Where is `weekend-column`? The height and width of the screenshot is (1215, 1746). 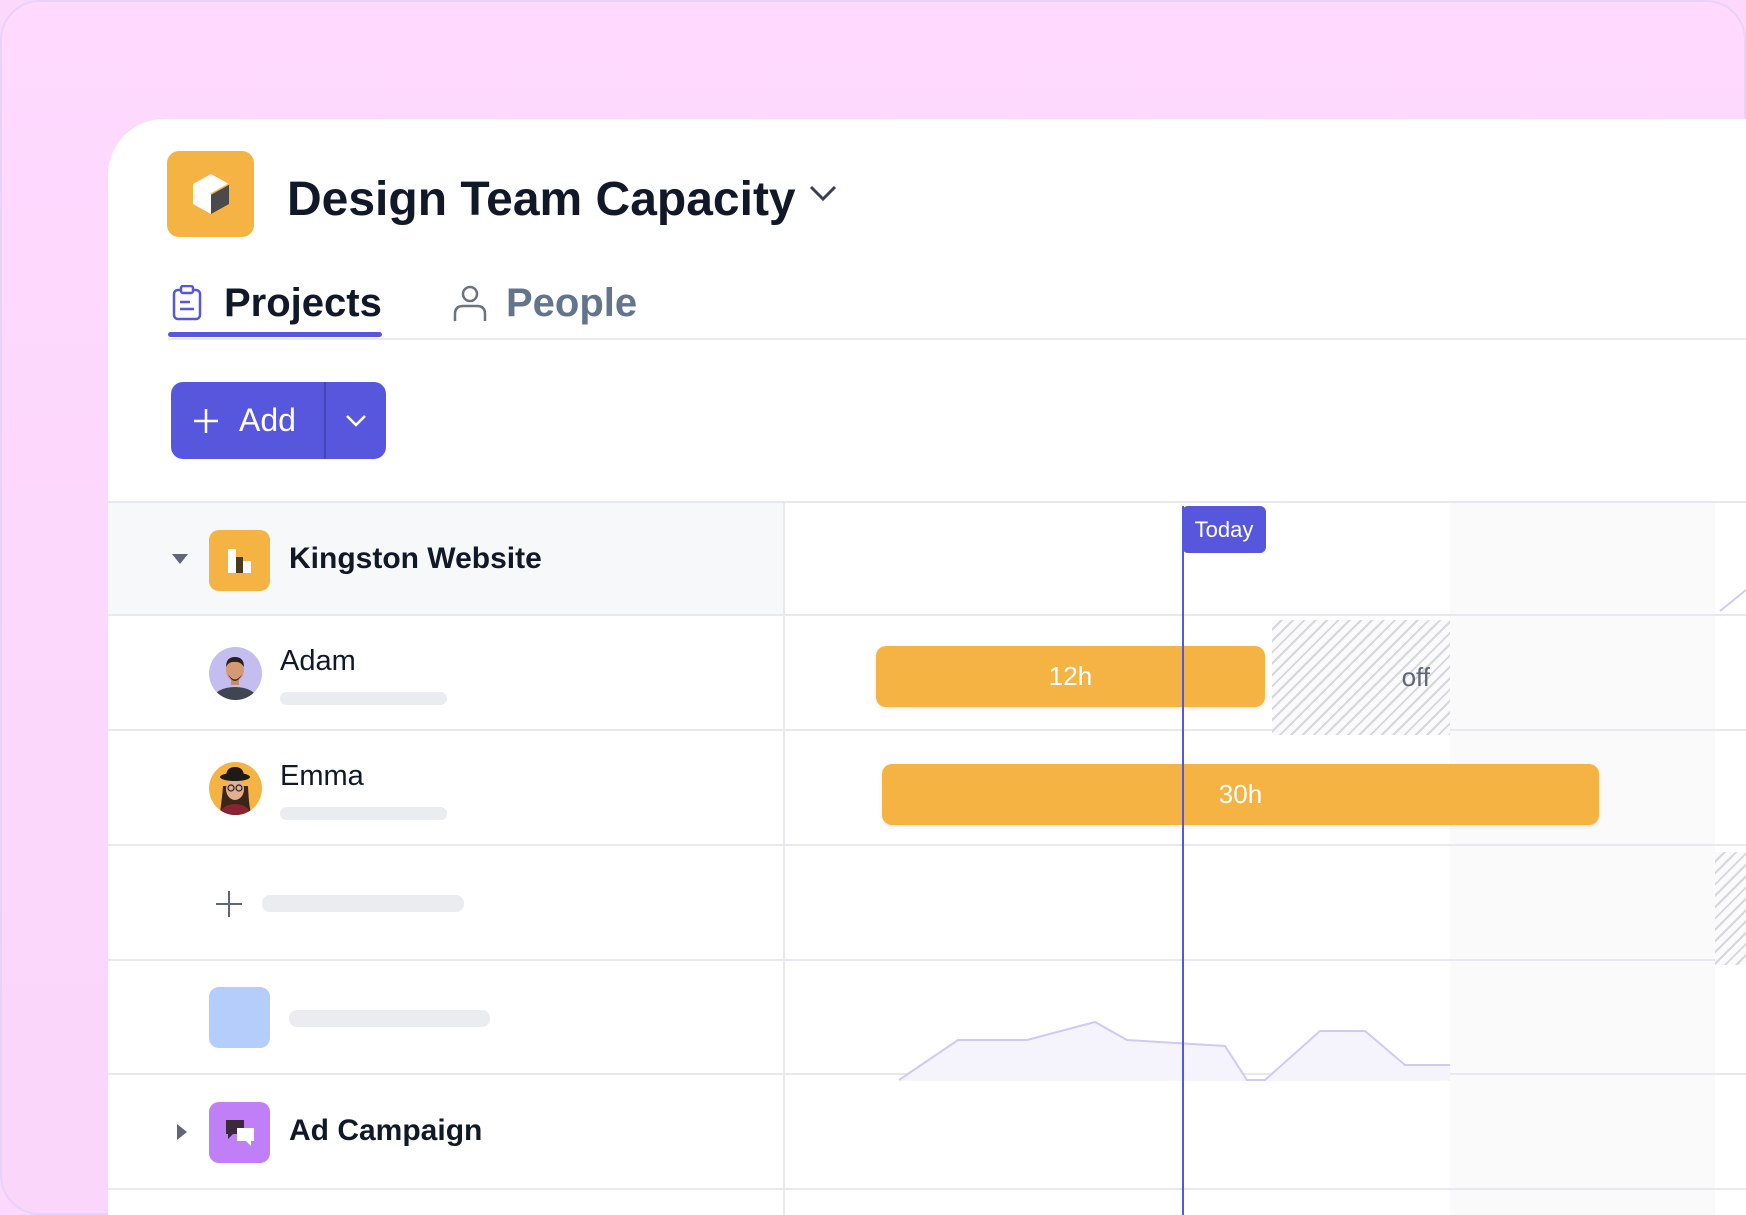 weekend-column is located at coordinates (1582, 858).